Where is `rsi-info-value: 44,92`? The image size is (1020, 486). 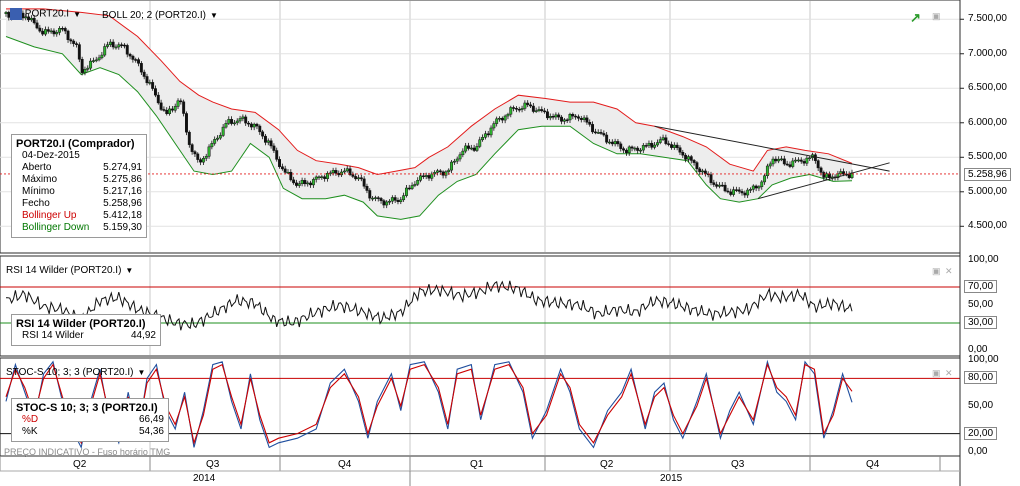 rsi-info-value: 44,92 is located at coordinates (143, 335).